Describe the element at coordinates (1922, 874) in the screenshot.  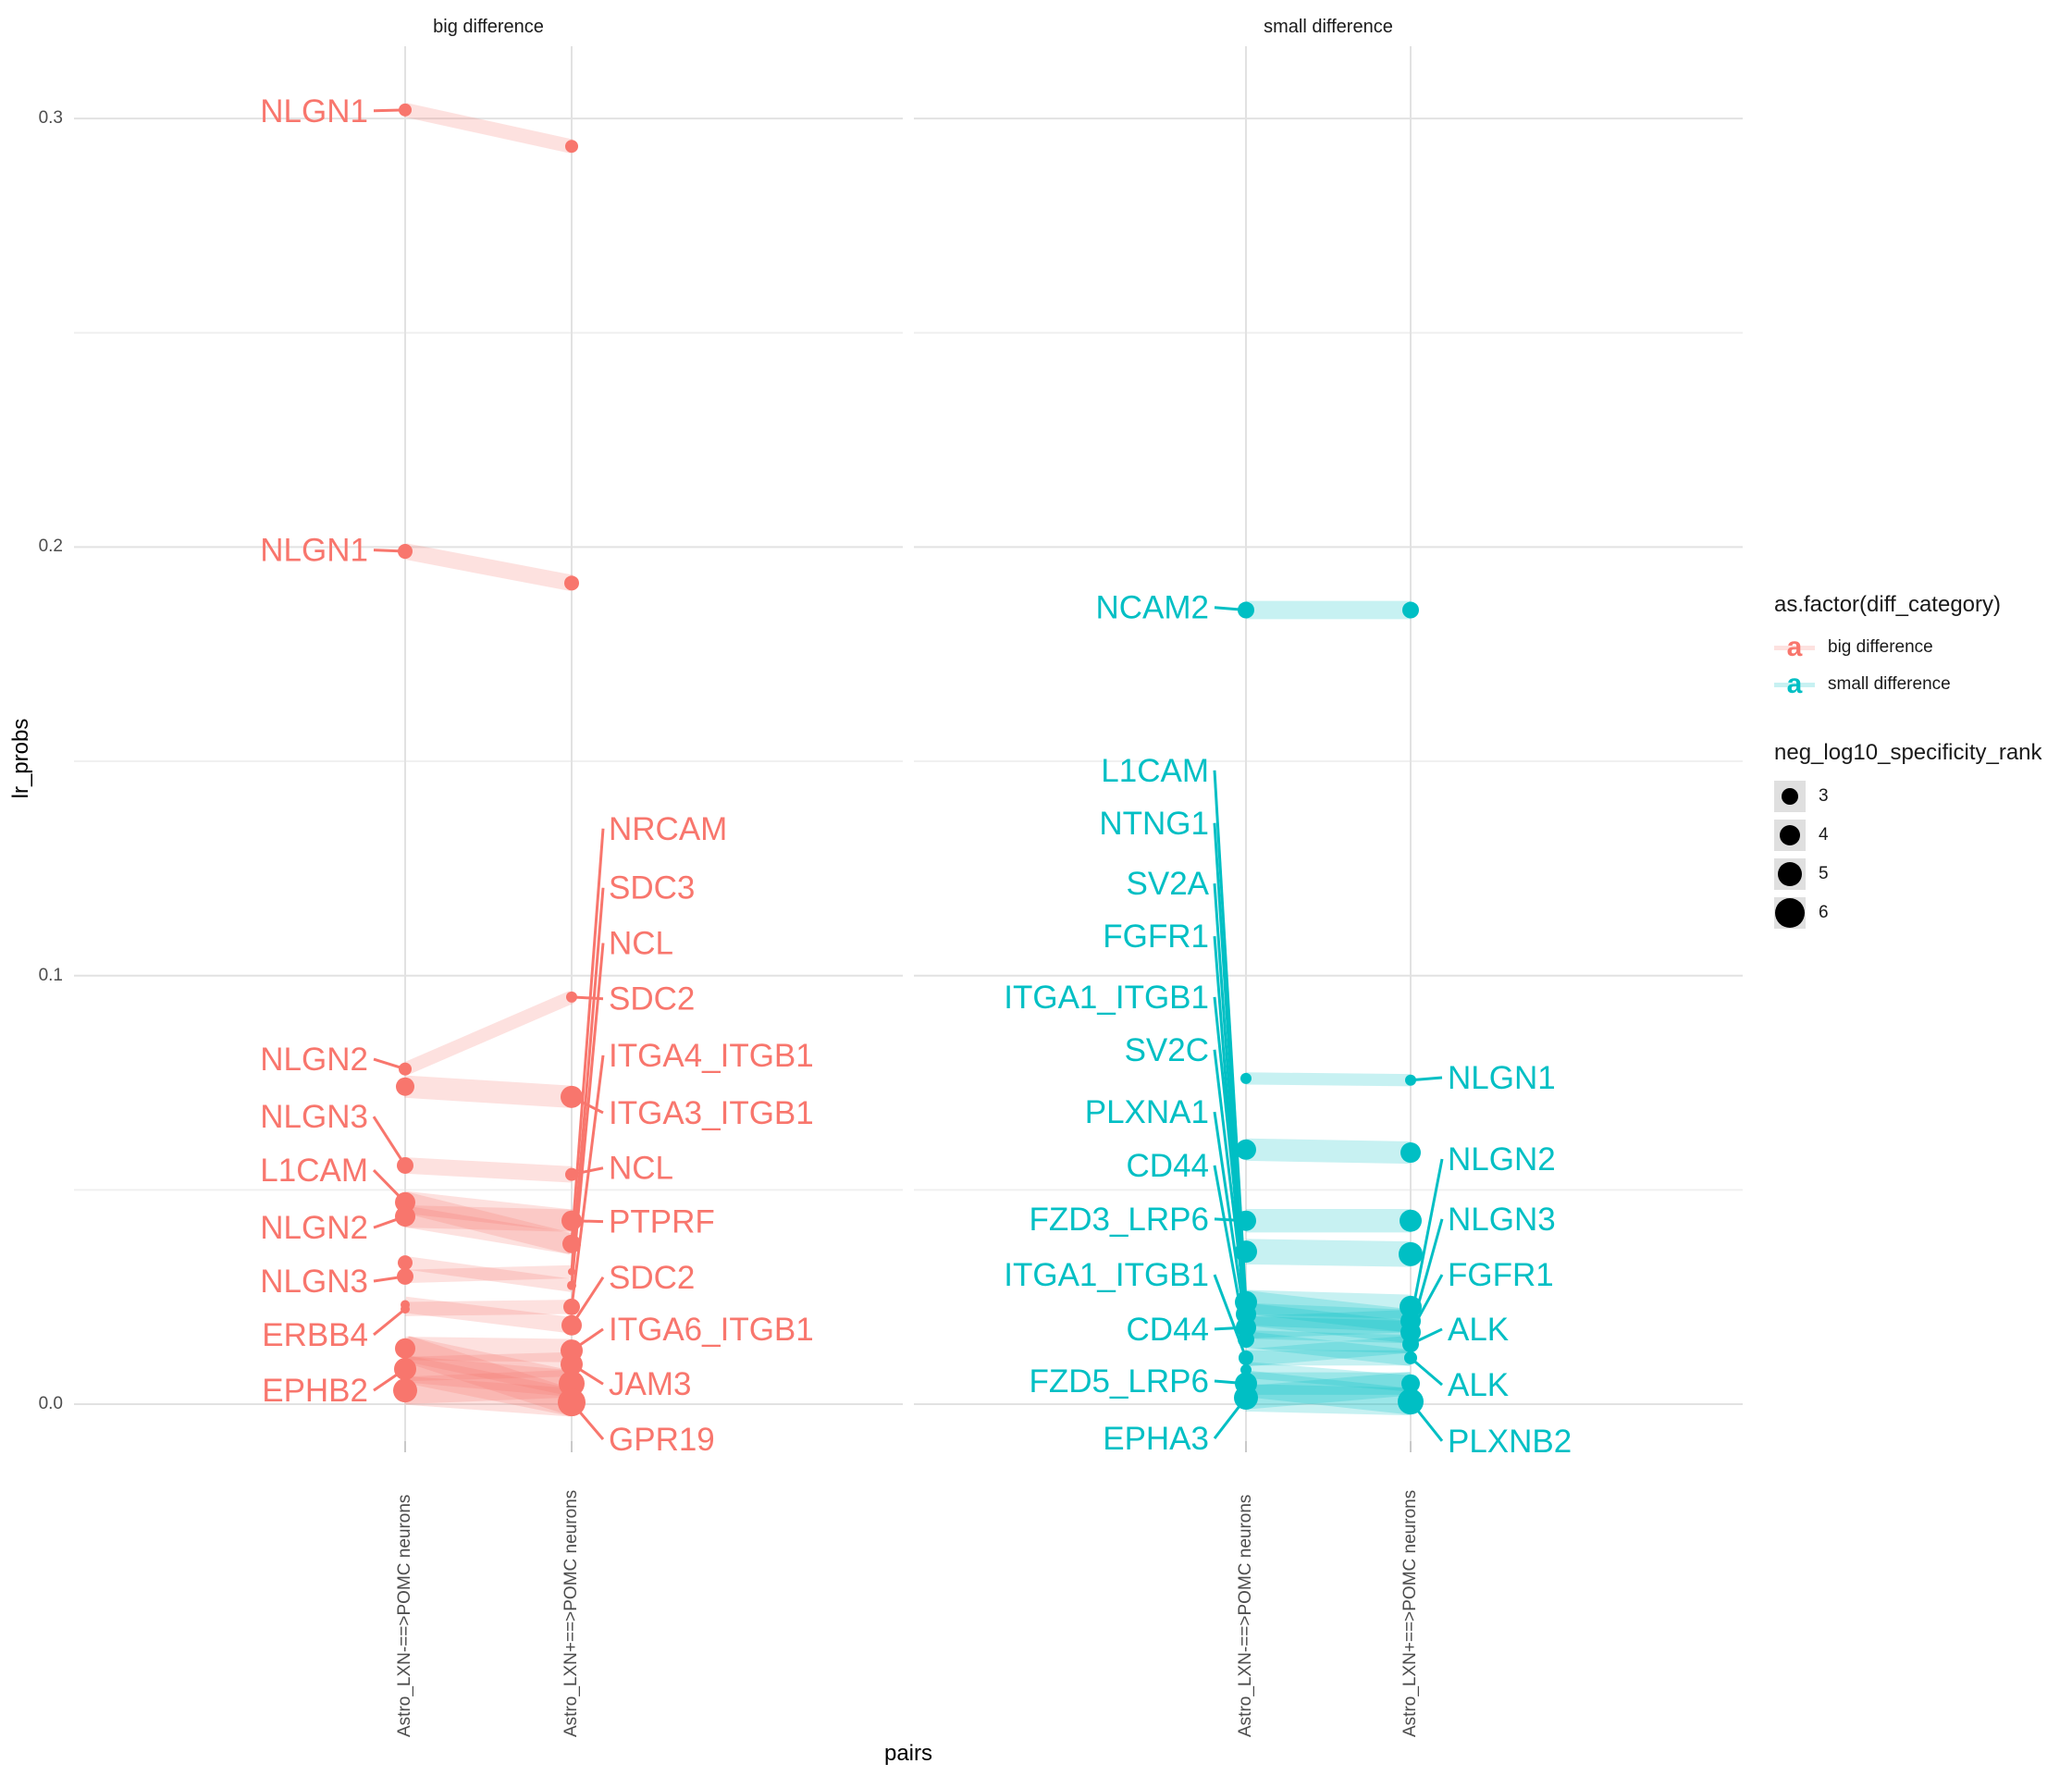
I see `size-legend-item: 5` at that location.